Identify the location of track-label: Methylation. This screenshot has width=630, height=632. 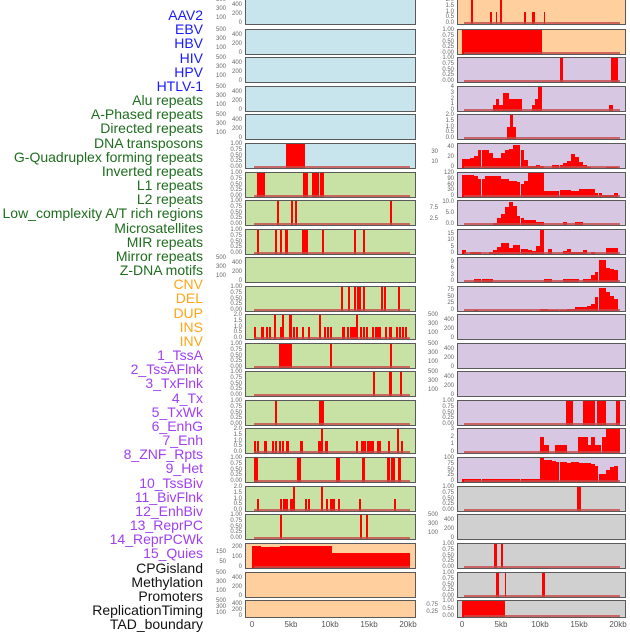
(167, 581).